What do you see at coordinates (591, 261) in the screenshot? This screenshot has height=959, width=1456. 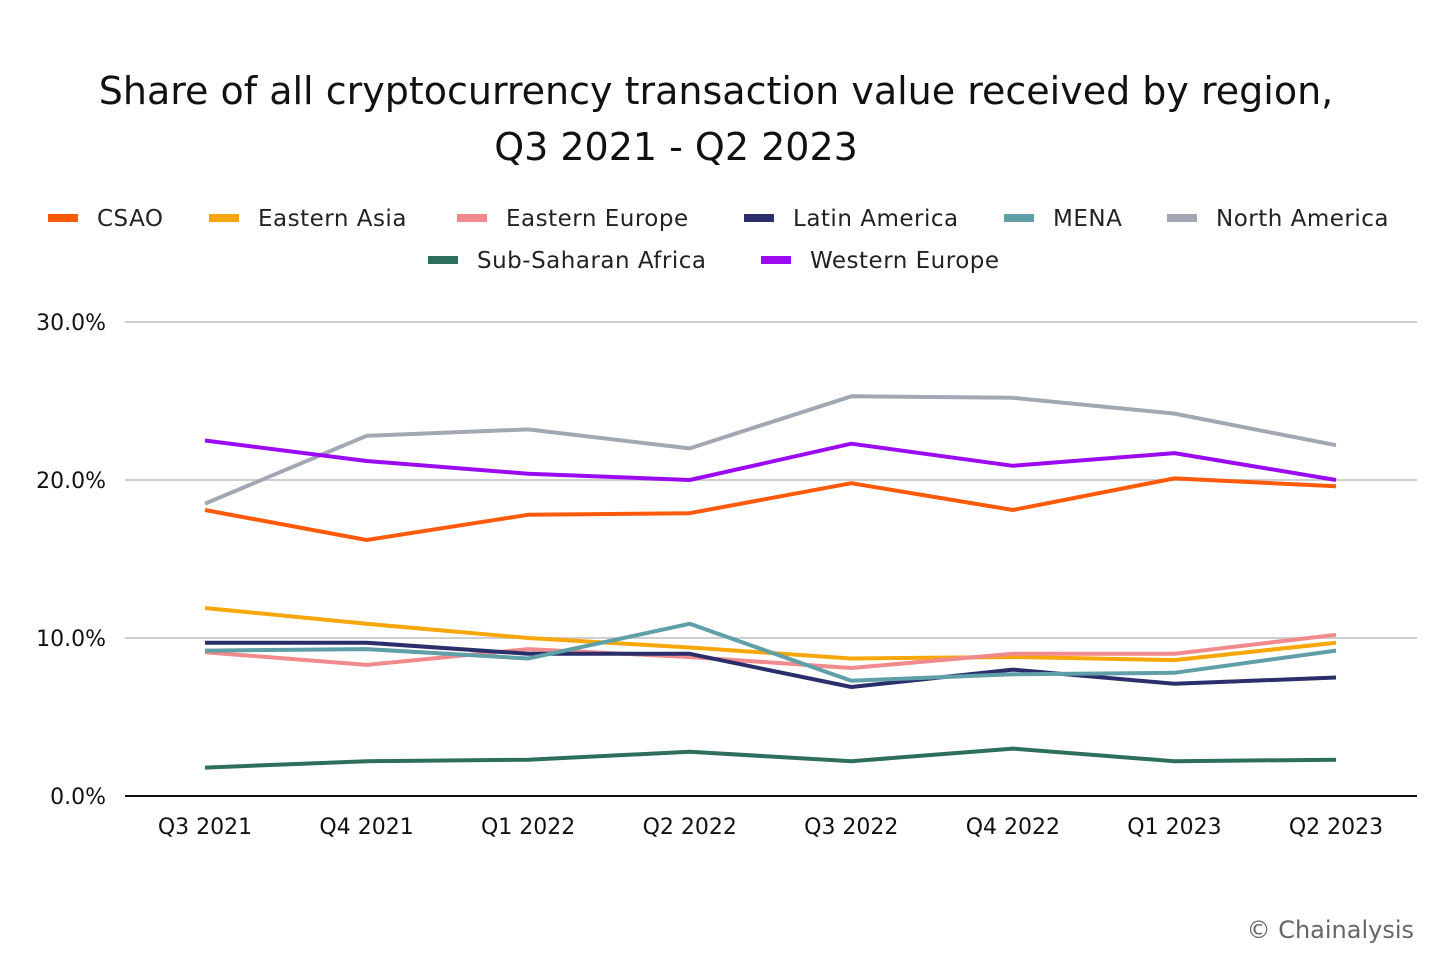 I see `legend-label: Sub-Saharan Africa` at bounding box center [591, 261].